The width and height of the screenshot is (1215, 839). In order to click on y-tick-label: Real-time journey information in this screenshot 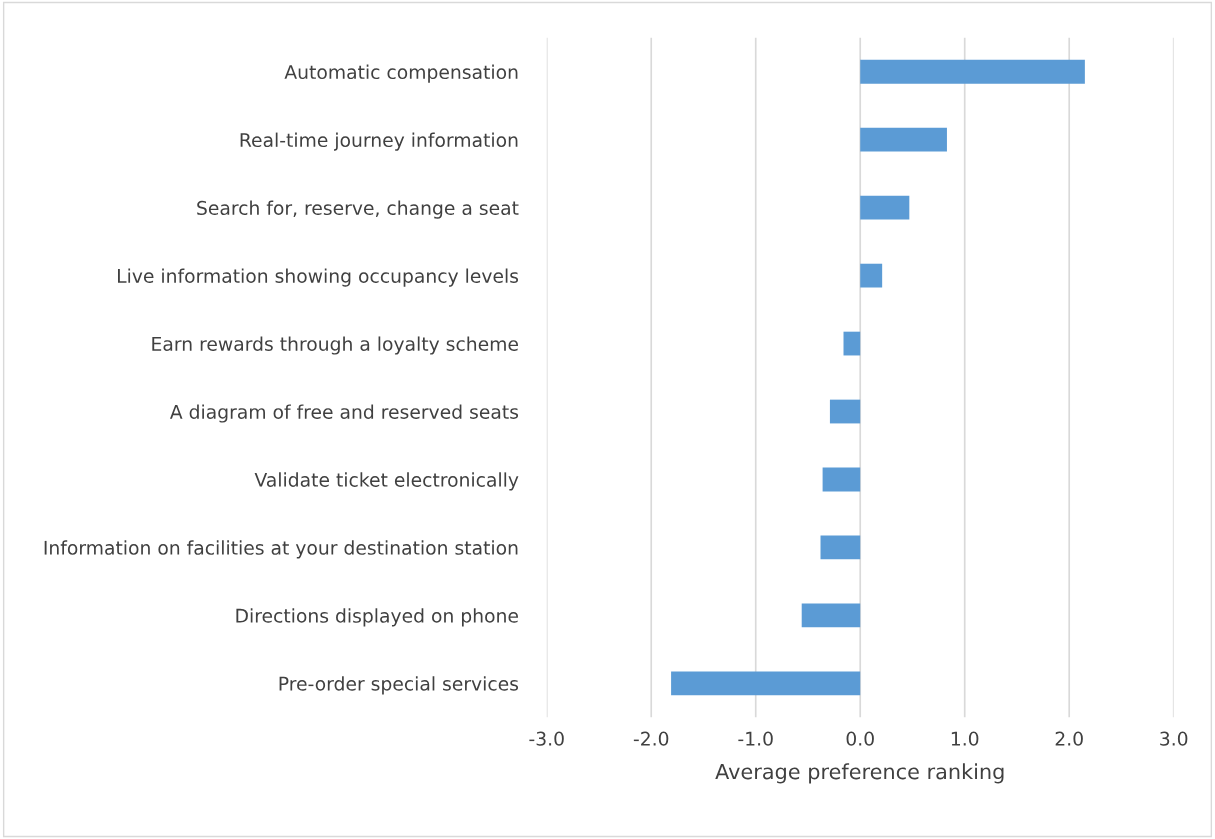, I will do `click(379, 141)`.